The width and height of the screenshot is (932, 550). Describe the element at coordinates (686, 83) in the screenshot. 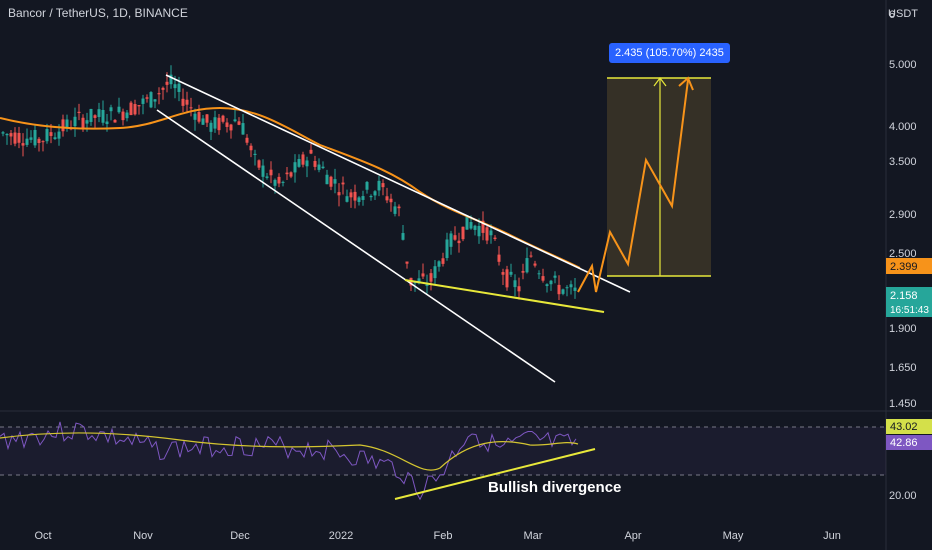

I see `projection-arrowhead` at that location.